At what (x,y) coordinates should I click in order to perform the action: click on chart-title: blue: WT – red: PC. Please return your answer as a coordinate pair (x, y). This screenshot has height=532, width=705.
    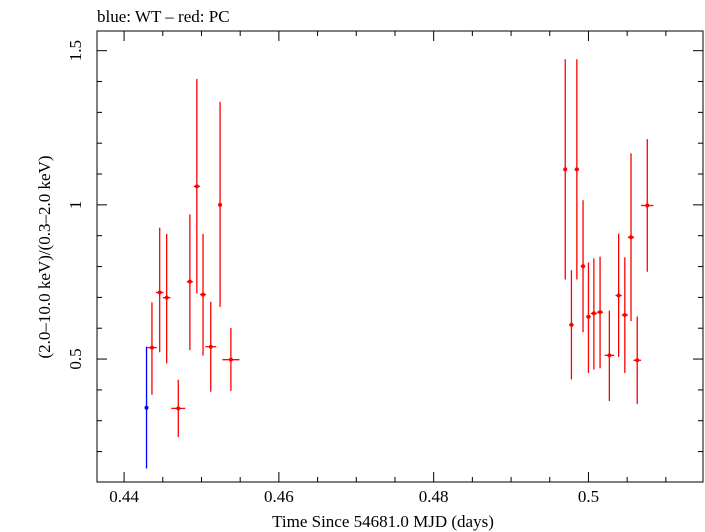
    Looking at the image, I should click on (163, 16).